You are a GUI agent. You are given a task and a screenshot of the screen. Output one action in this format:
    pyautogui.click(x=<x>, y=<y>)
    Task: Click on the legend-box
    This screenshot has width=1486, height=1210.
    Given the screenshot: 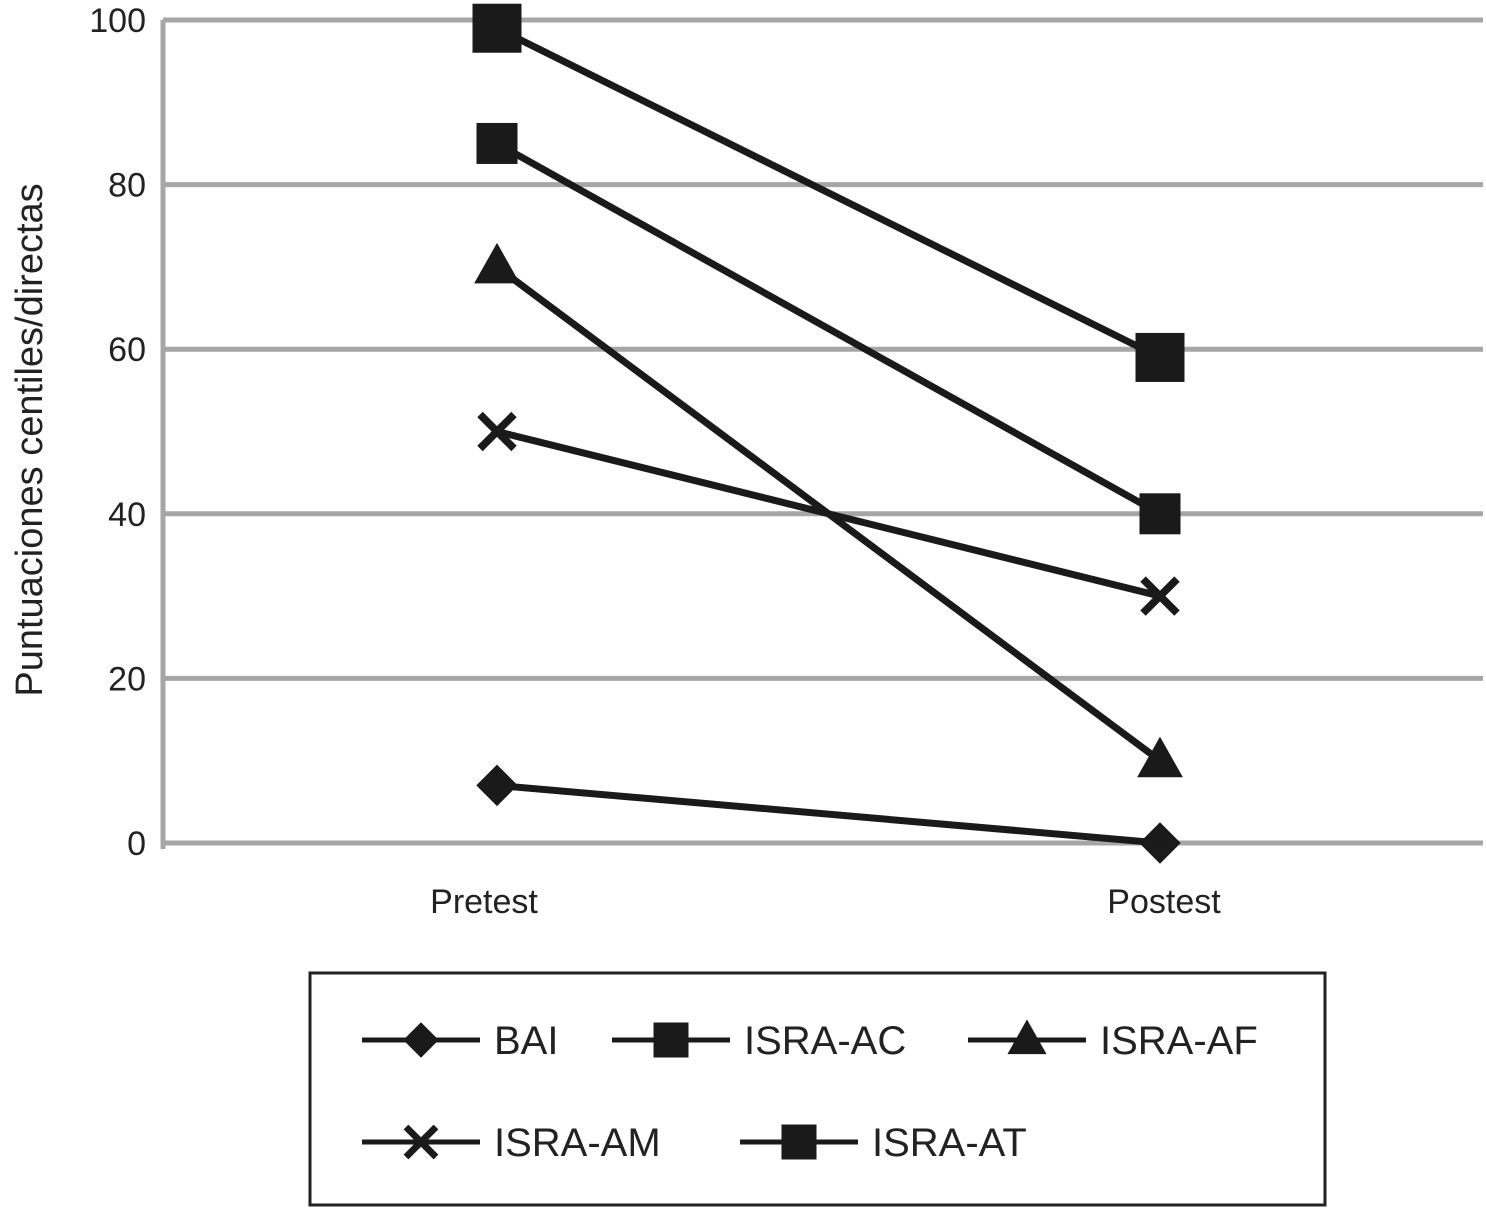 What is the action you would take?
    pyautogui.click(x=817, y=1089)
    